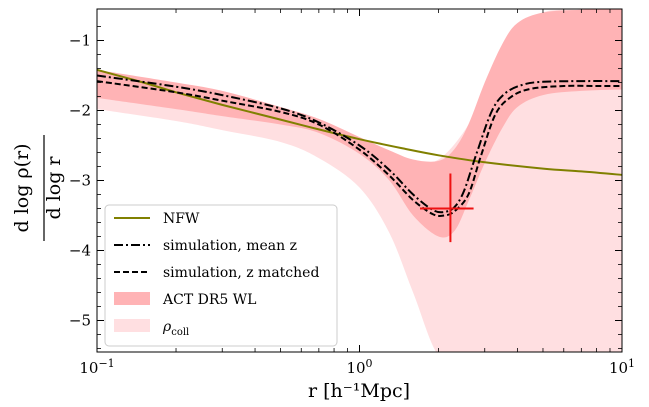 Image resolution: width=649 pixels, height=407 pixels. What do you see at coordinates (241, 273) in the screenshot?
I see `legend-label-z-matched: simulation, z matched` at bounding box center [241, 273].